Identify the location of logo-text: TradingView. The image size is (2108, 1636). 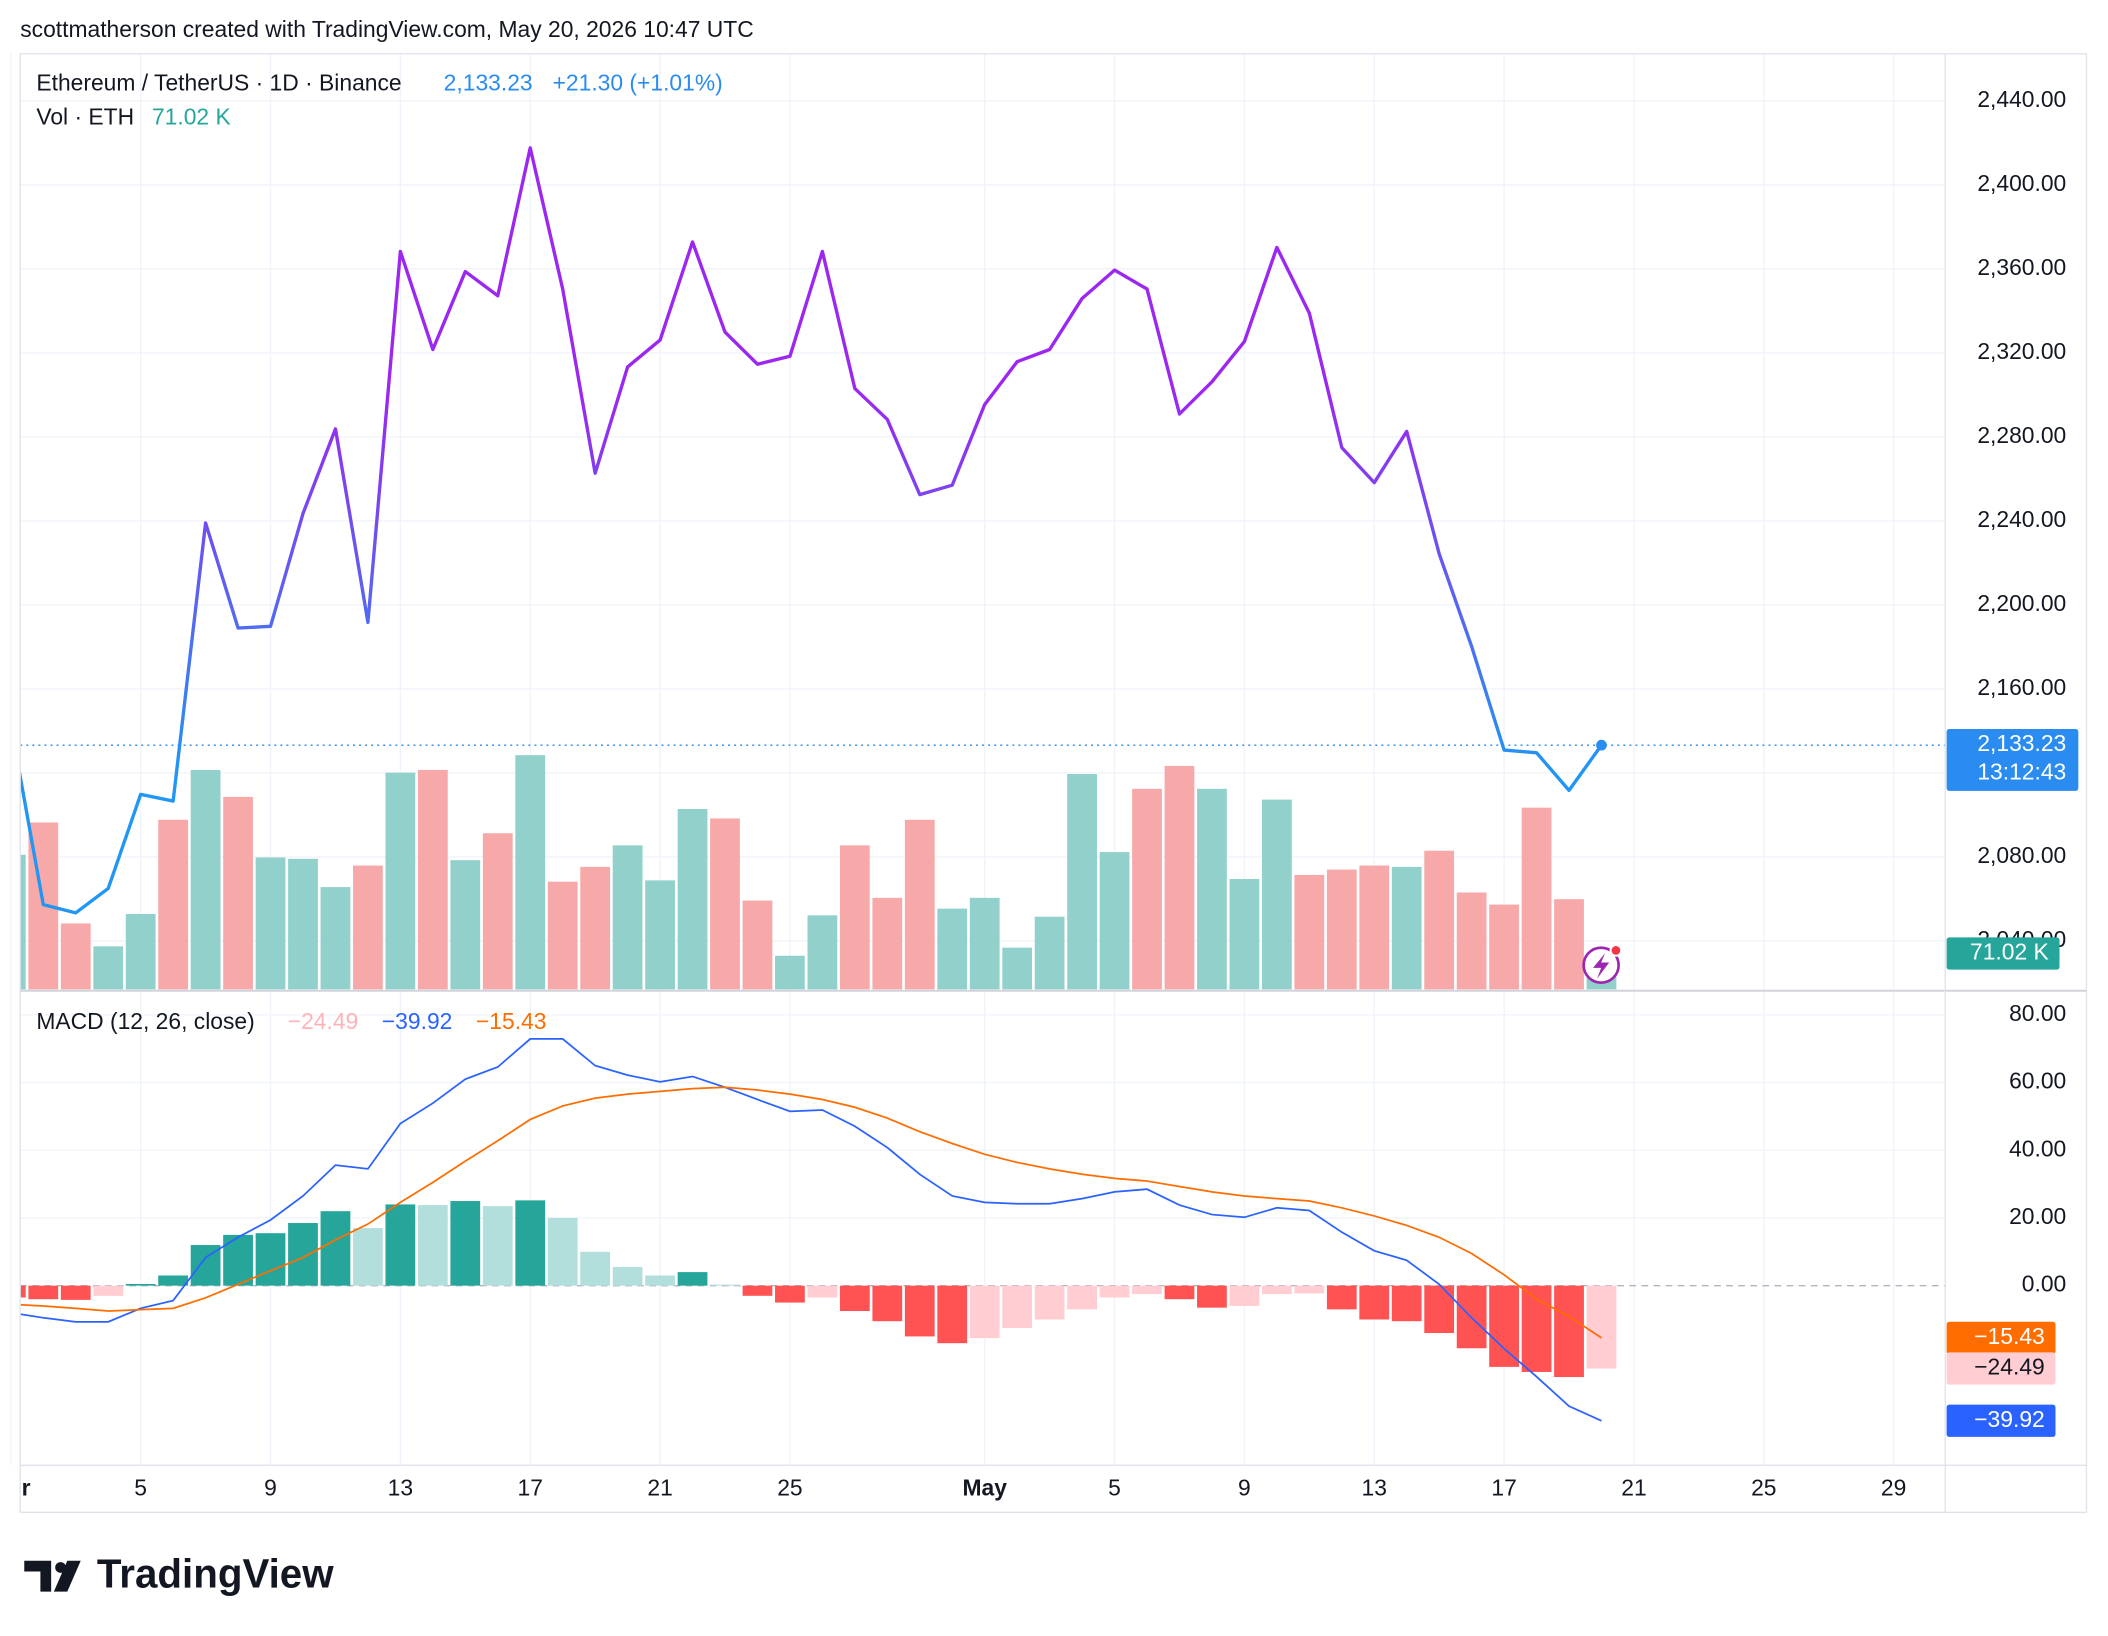
(215, 1574).